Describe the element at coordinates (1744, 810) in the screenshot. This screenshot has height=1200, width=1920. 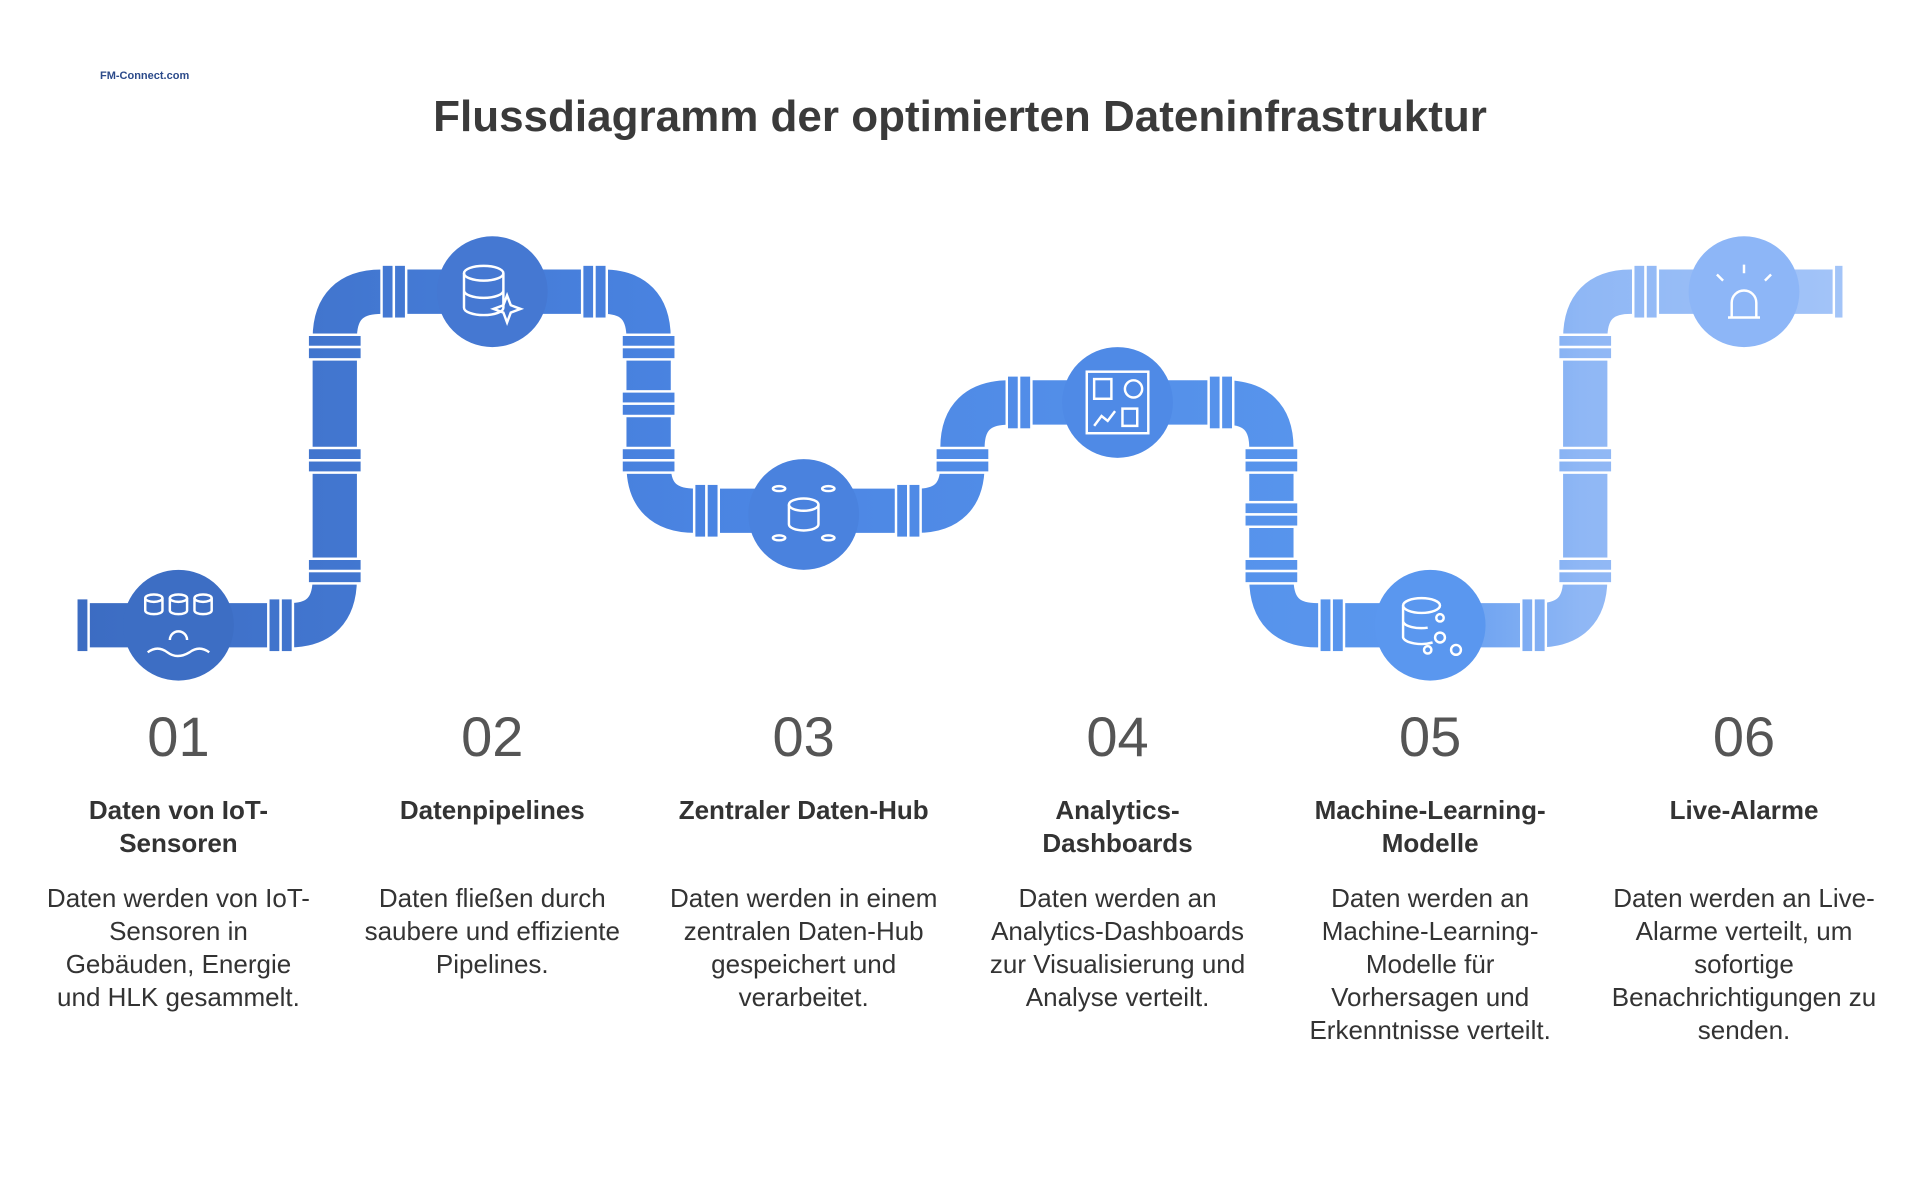
I see `step-title: Live-Alarme` at that location.